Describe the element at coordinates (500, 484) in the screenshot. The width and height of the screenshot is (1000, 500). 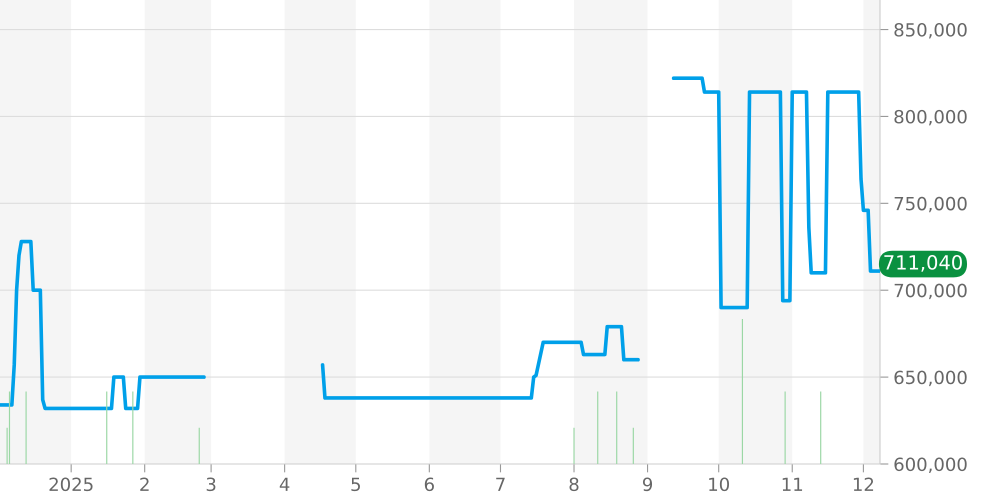
I see `x-tick-label: 7` at that location.